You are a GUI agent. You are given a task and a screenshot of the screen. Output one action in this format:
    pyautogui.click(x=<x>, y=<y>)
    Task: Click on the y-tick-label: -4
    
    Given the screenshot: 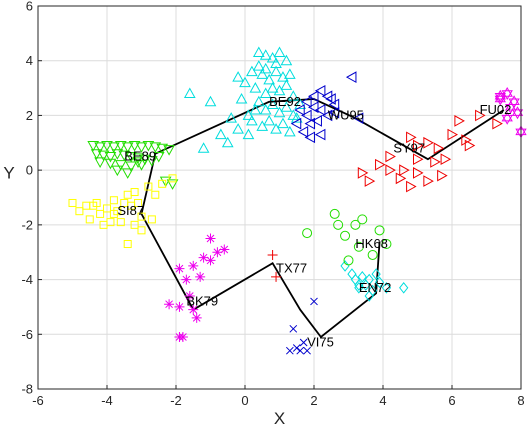 What is the action you would take?
    pyautogui.click(x=27, y=279)
    